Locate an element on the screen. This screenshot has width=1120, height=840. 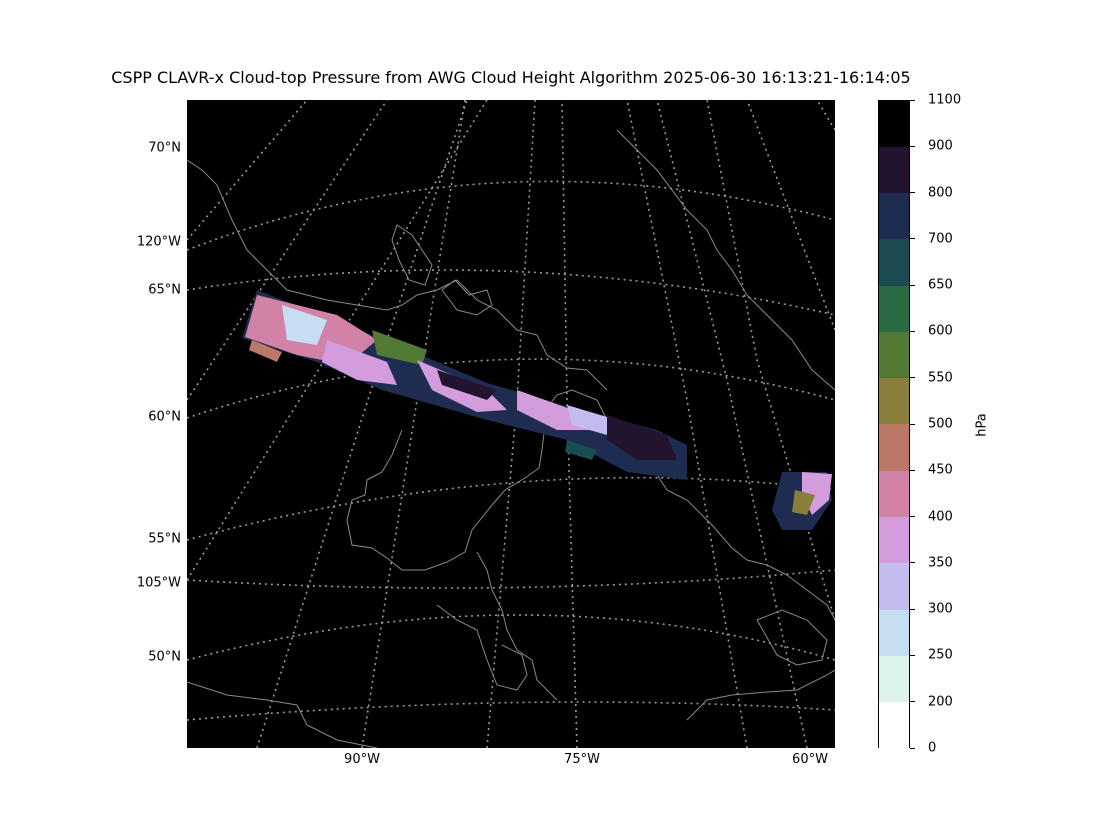
colorbar-tick-label: 250 is located at coordinates (940, 655).